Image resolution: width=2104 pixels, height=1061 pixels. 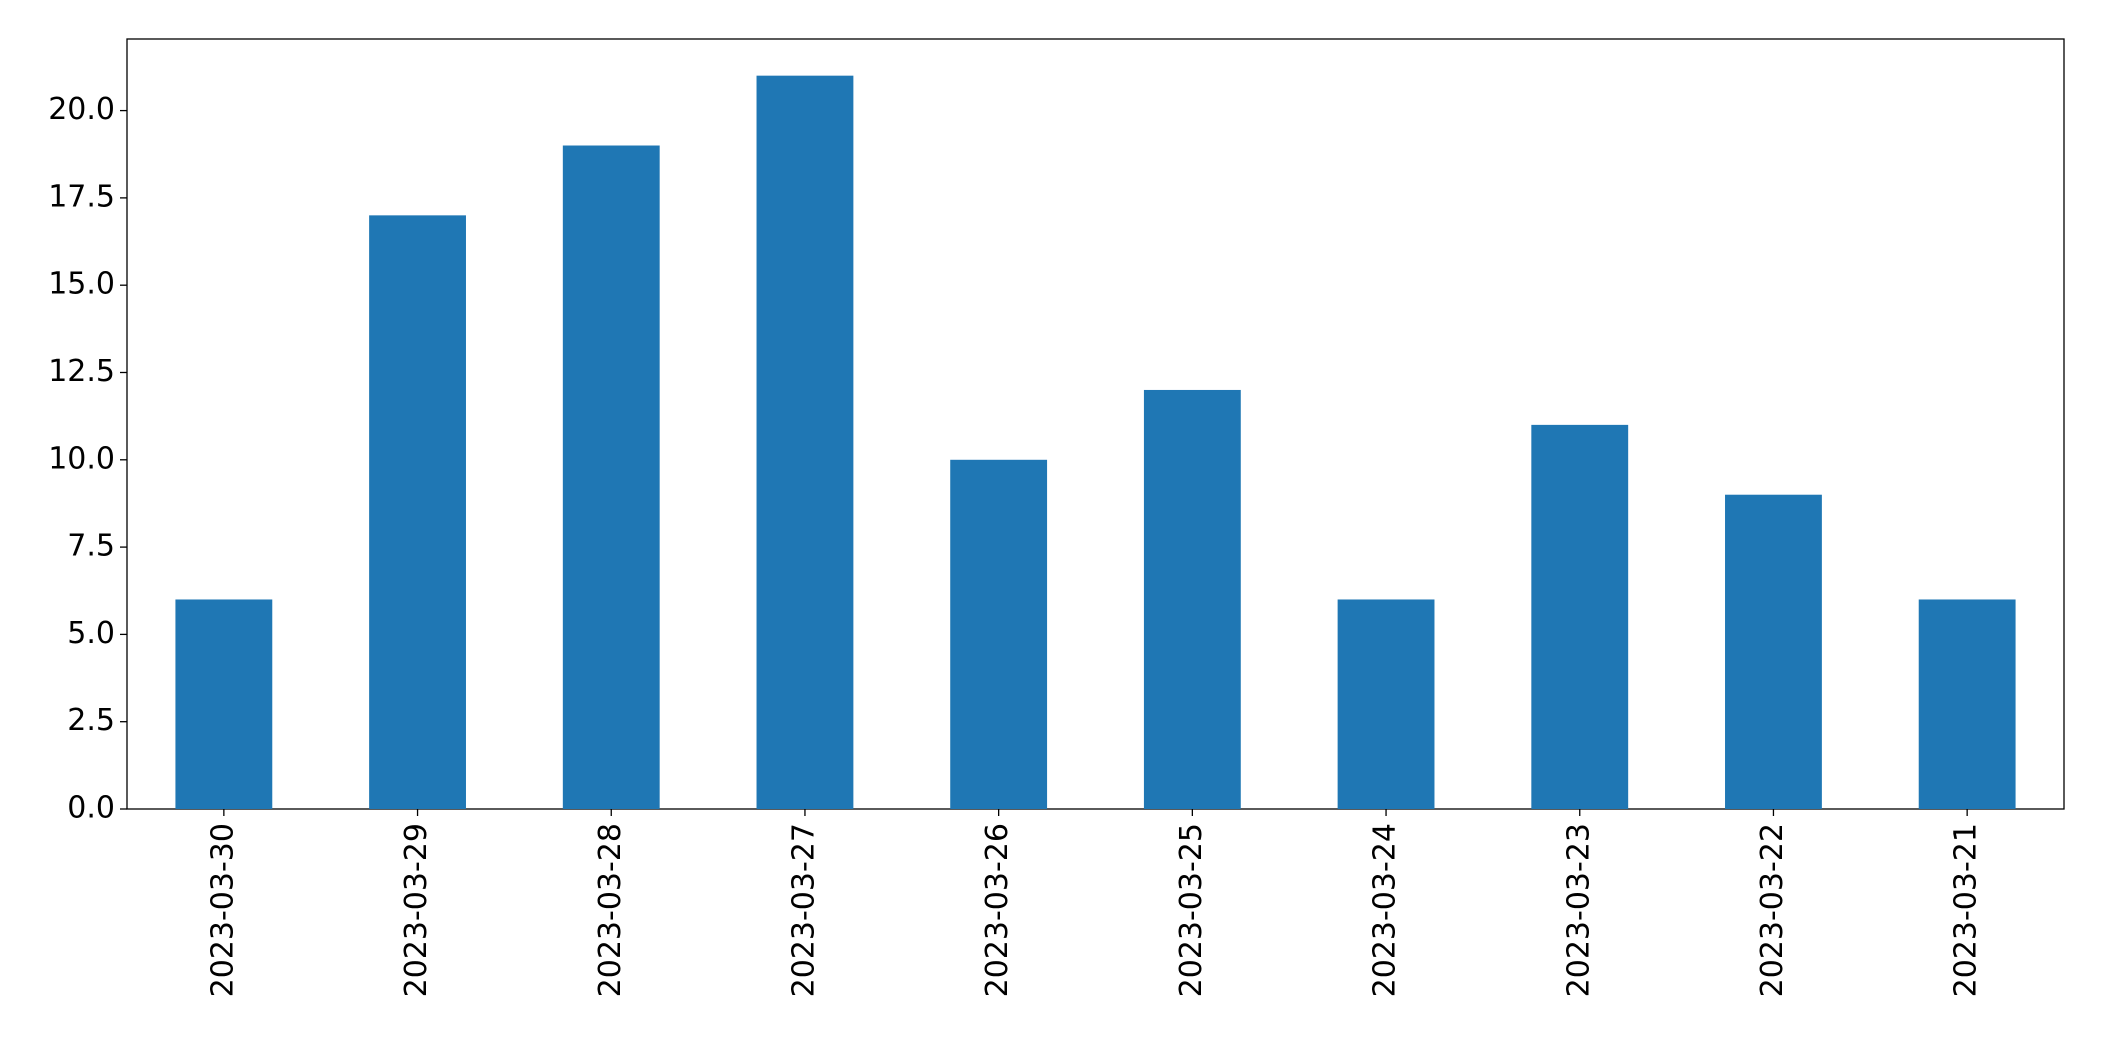 What do you see at coordinates (1191, 910) in the screenshot?
I see `x-tick-label: 2023-03-25` at bounding box center [1191, 910].